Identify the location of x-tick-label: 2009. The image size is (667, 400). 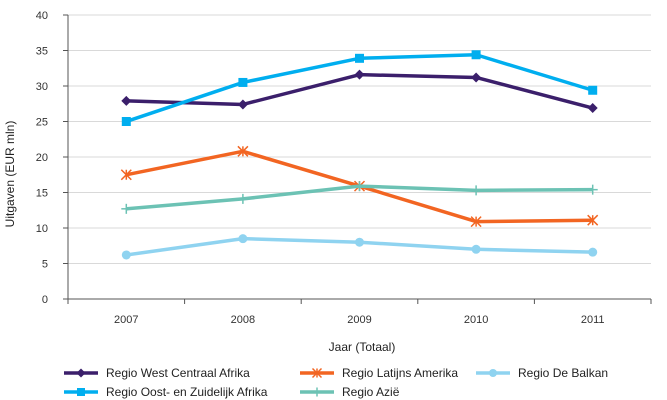
(359, 320).